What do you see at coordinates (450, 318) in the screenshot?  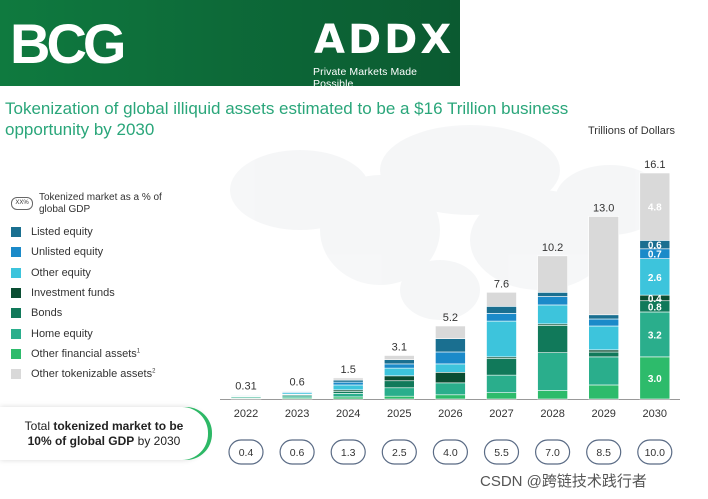 I see `total-label: 5.2` at bounding box center [450, 318].